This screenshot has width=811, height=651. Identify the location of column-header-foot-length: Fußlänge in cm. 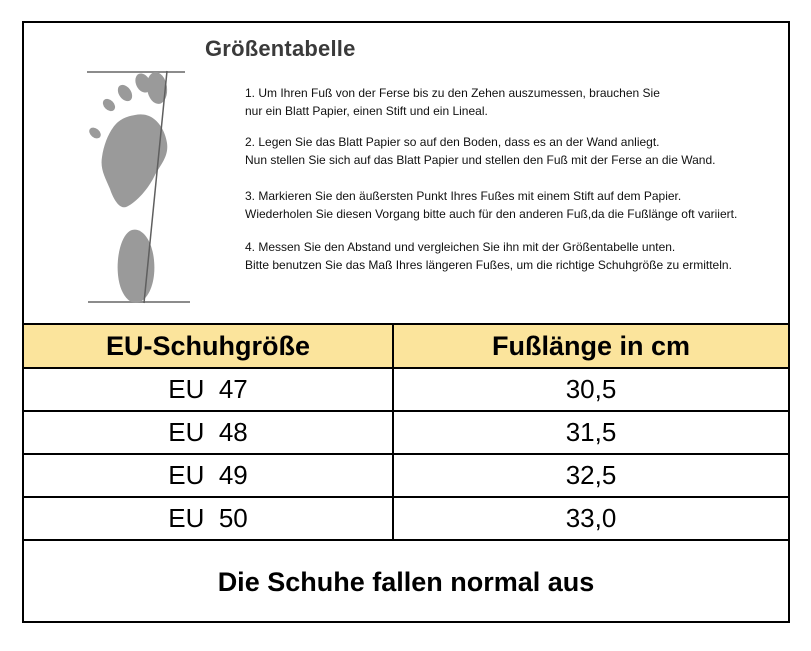
(590, 346).